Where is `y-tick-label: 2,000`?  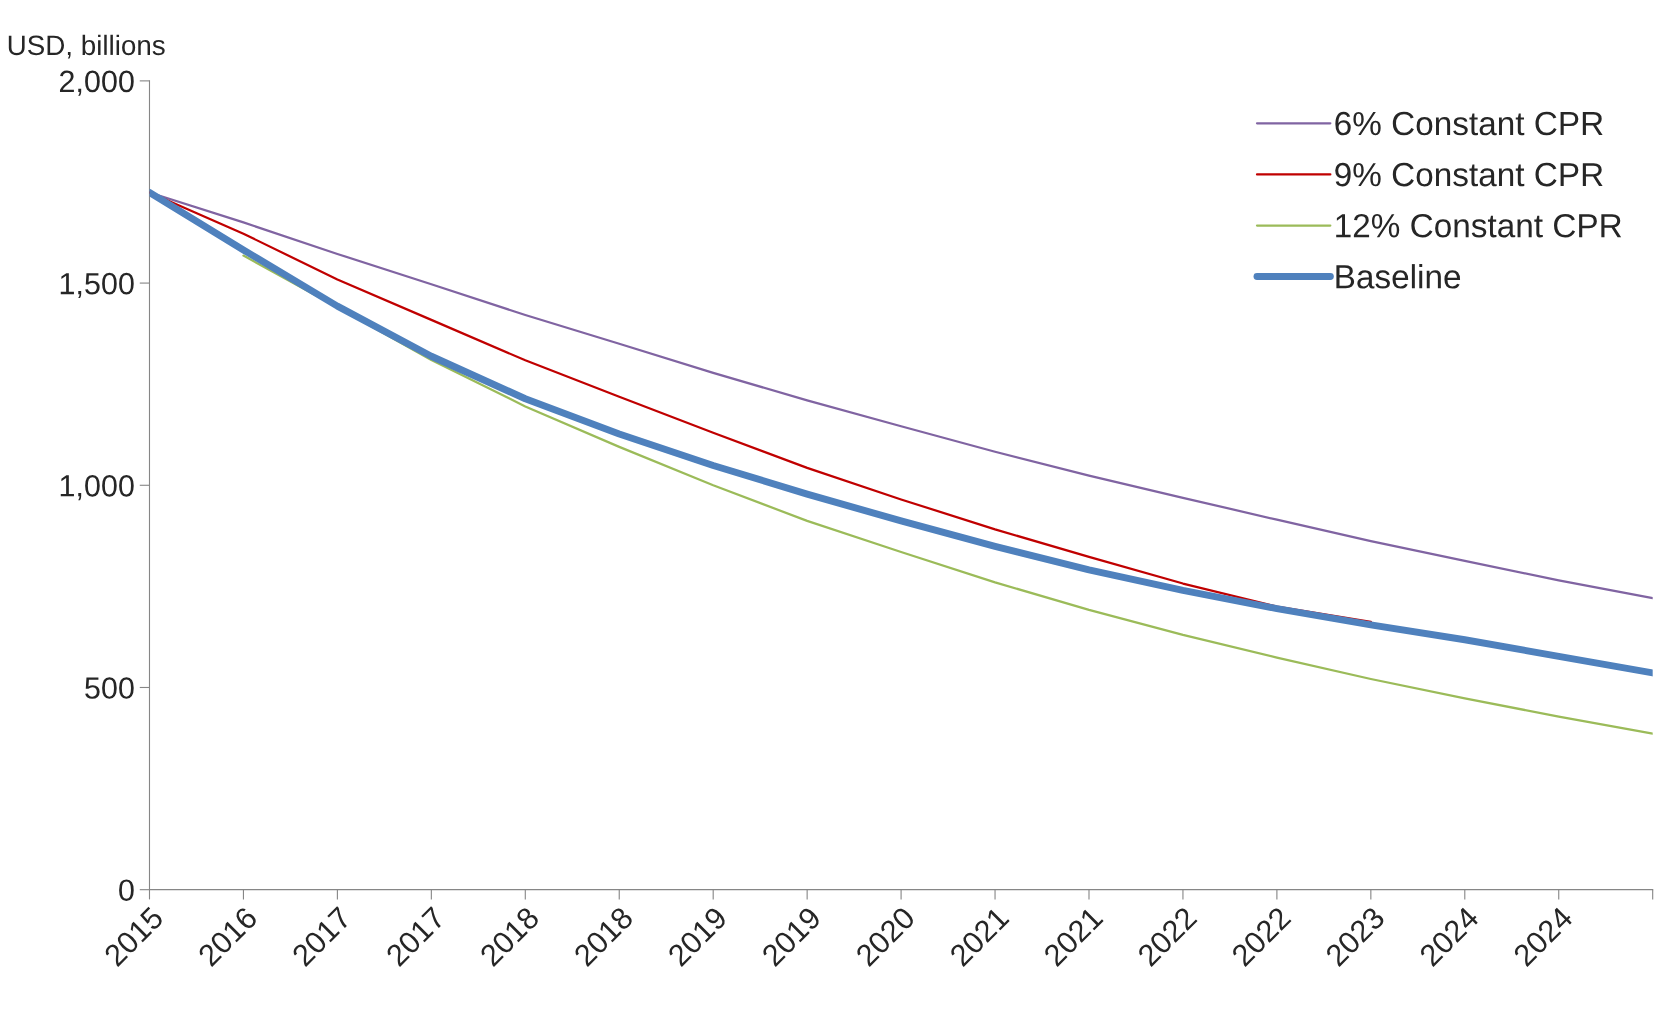 y-tick-label: 2,000 is located at coordinates (96, 83).